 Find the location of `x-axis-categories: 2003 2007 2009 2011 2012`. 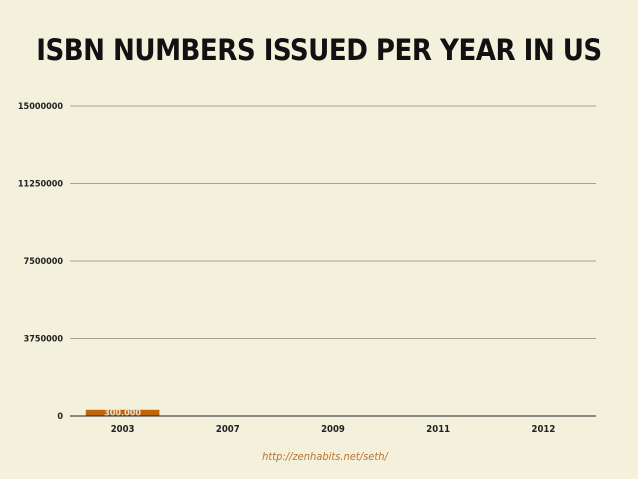

x-axis-categories: 2003 2007 2009 2011 2012 is located at coordinates (333, 429).